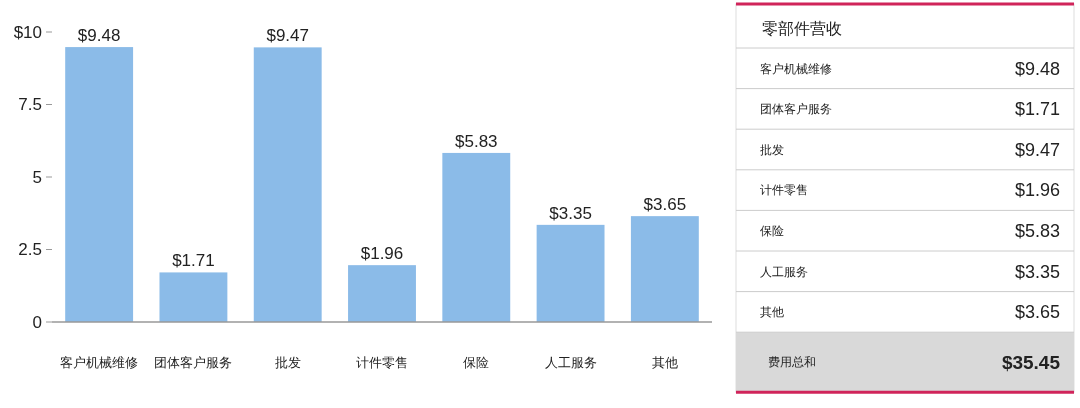  I want to click on category-label: 人工服务, so click(784, 271).